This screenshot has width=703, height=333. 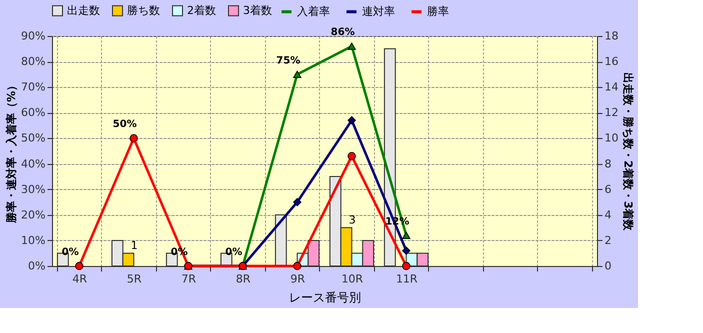 I want to click on y-tick-label: 50%, so click(x=33, y=138).